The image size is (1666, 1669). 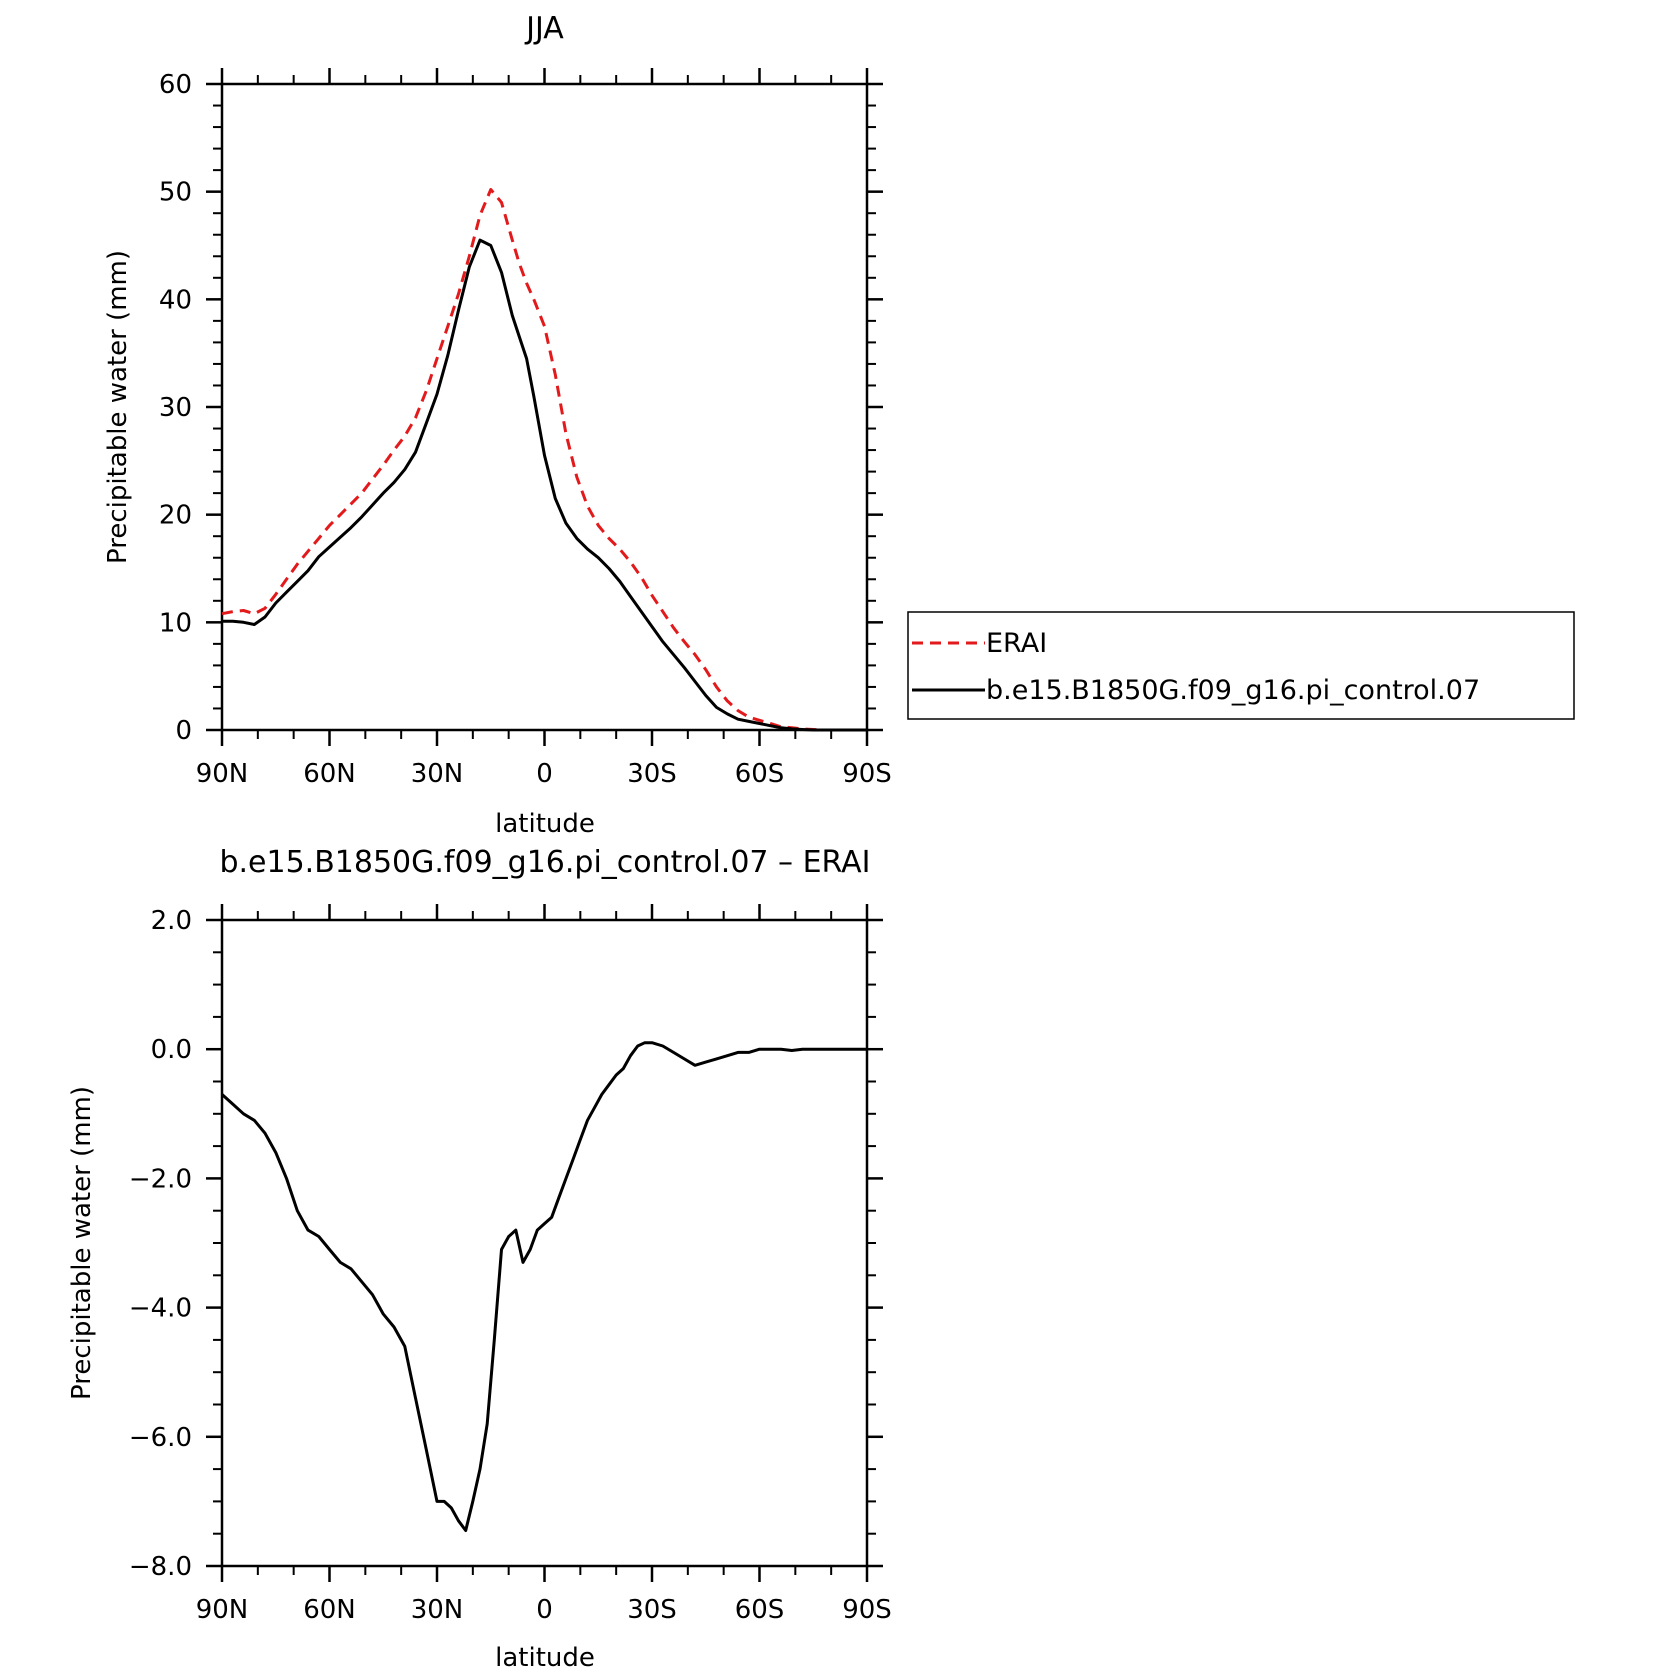 What do you see at coordinates (652, 1610) in the screenshot?
I see `bottom-x-tick-label: 30S` at bounding box center [652, 1610].